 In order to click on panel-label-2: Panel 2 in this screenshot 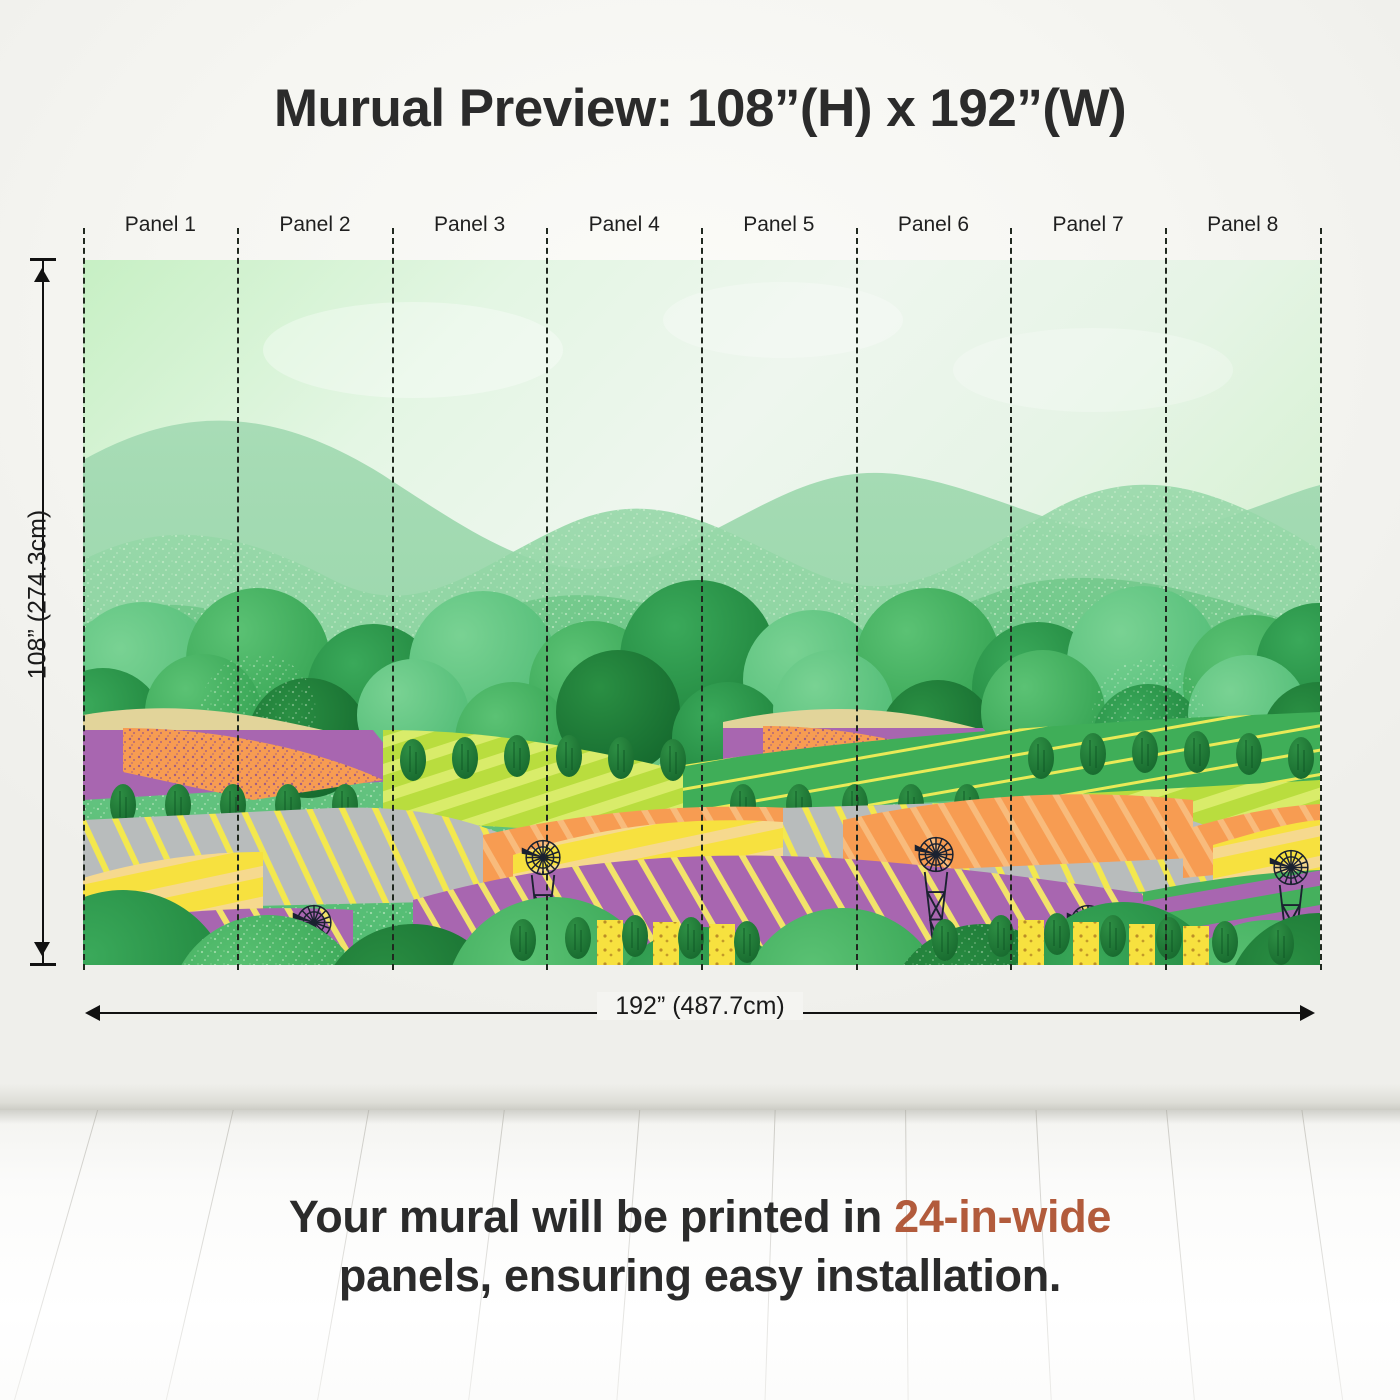, I will do `click(315, 224)`.